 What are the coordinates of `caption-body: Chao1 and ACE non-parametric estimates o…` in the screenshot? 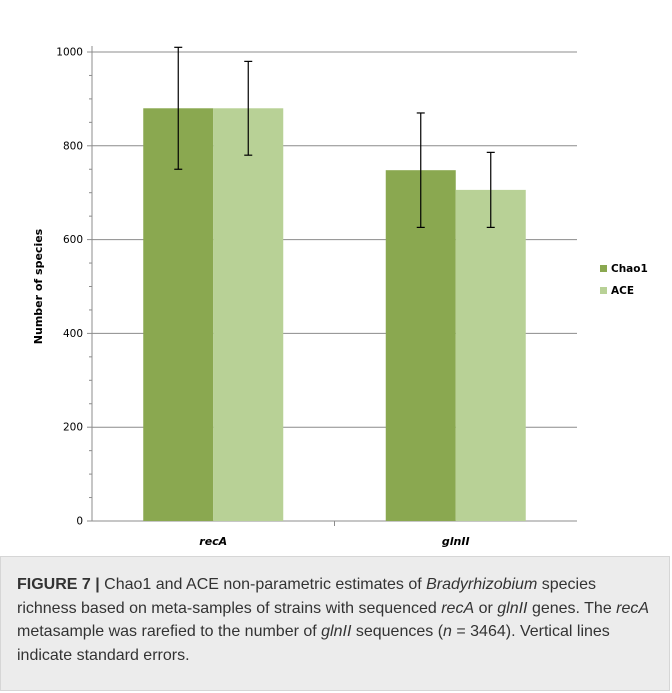 It's located at (333, 620).